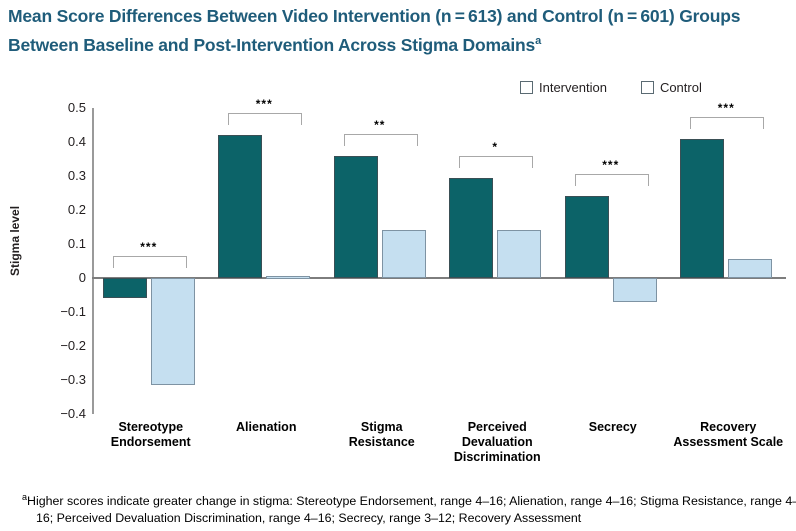 This screenshot has height=531, width=796. What do you see at coordinates (439, 278) in the screenshot?
I see `zero-baseline` at bounding box center [439, 278].